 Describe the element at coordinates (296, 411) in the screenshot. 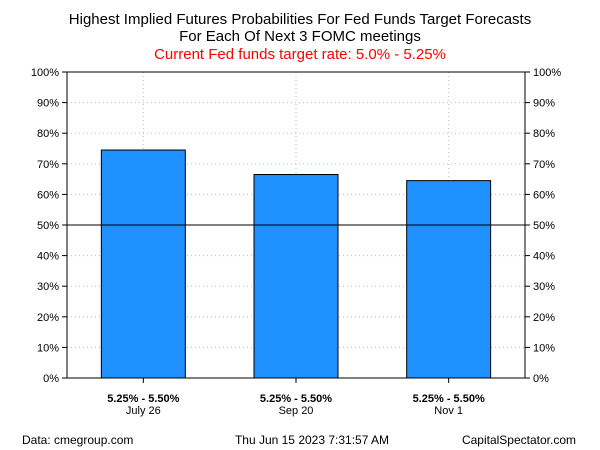

I see `x-tick-label-meeting: Sep 20` at that location.